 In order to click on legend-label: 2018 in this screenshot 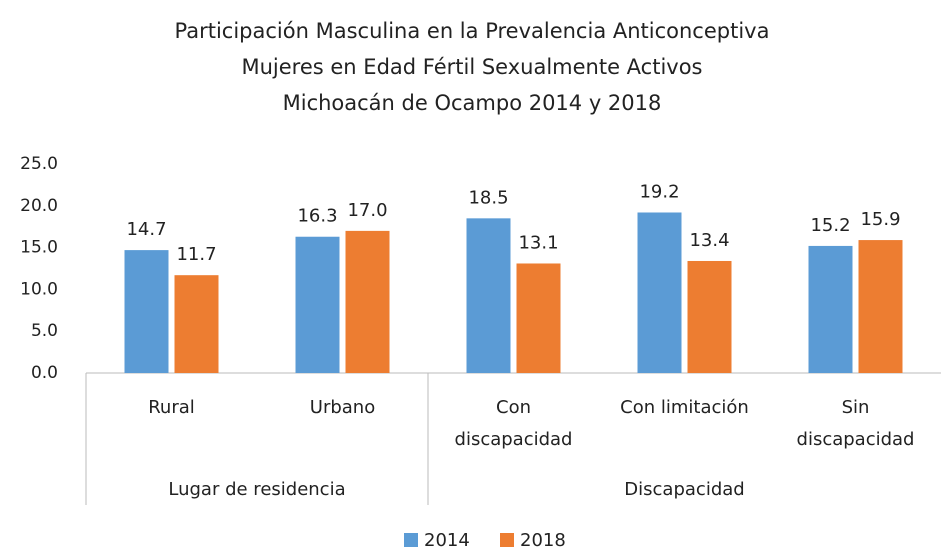, I will do `click(543, 540)`.